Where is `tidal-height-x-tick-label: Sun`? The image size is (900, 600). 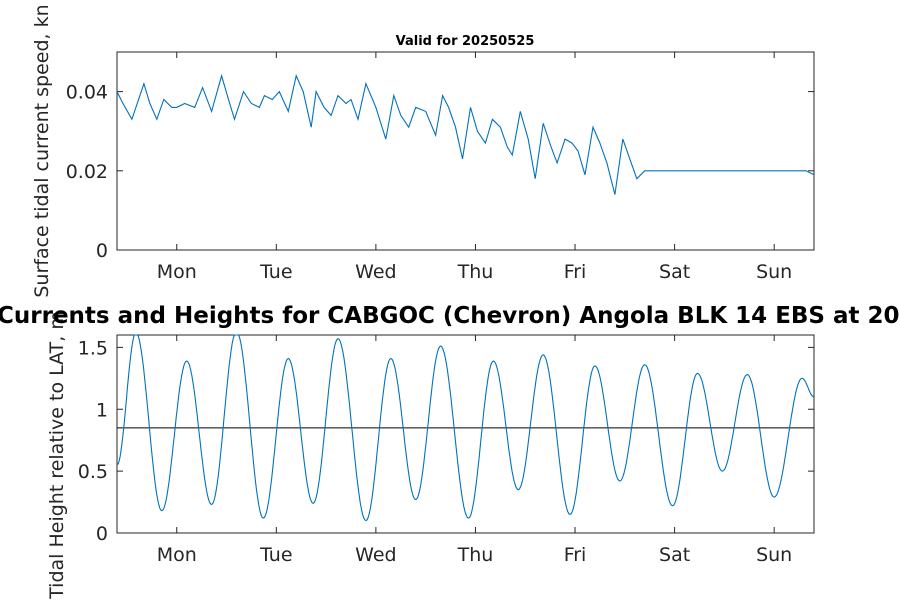 tidal-height-x-tick-label: Sun is located at coordinates (774, 555).